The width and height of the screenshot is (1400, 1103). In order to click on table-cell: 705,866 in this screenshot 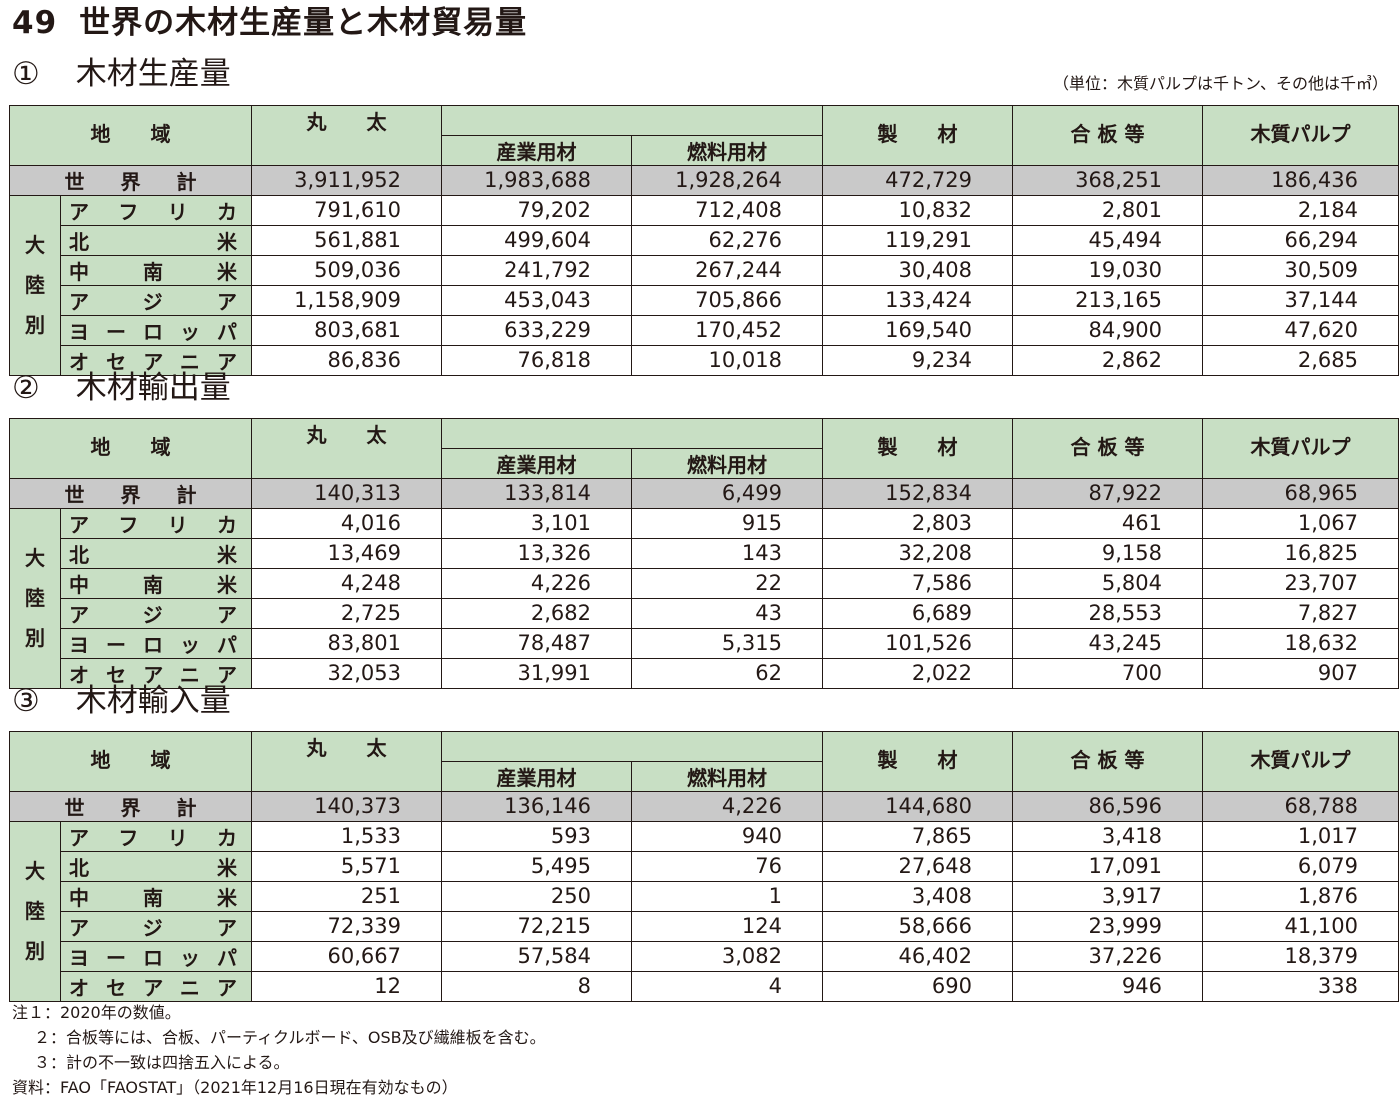, I will do `click(727, 300)`.